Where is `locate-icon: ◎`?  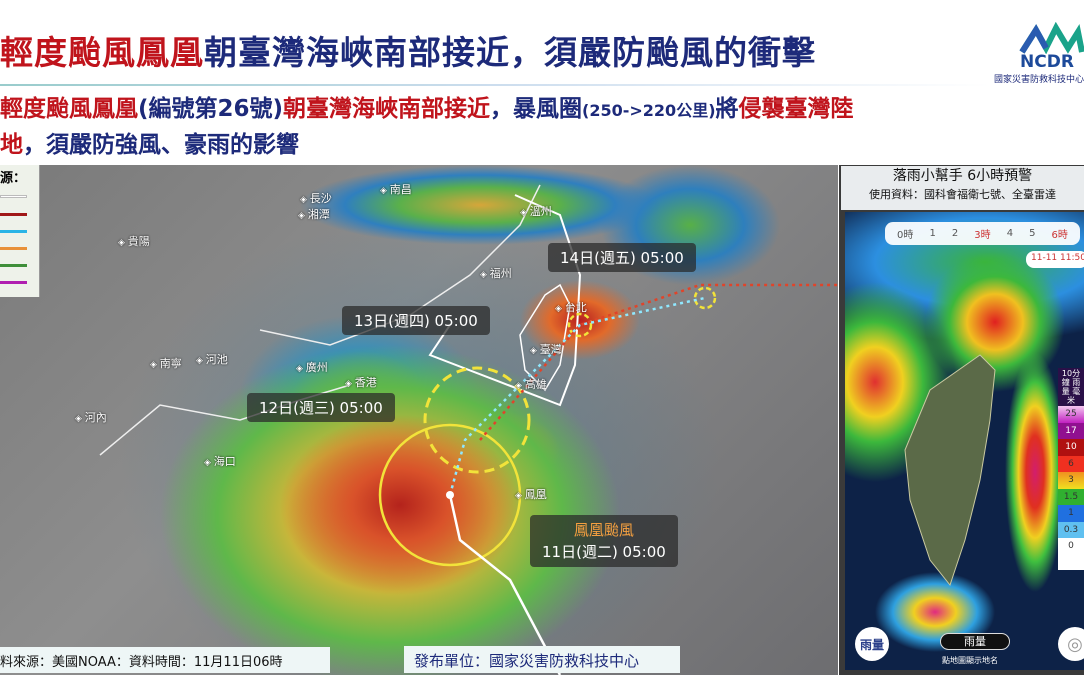
locate-icon: ◎ is located at coordinates (1071, 644).